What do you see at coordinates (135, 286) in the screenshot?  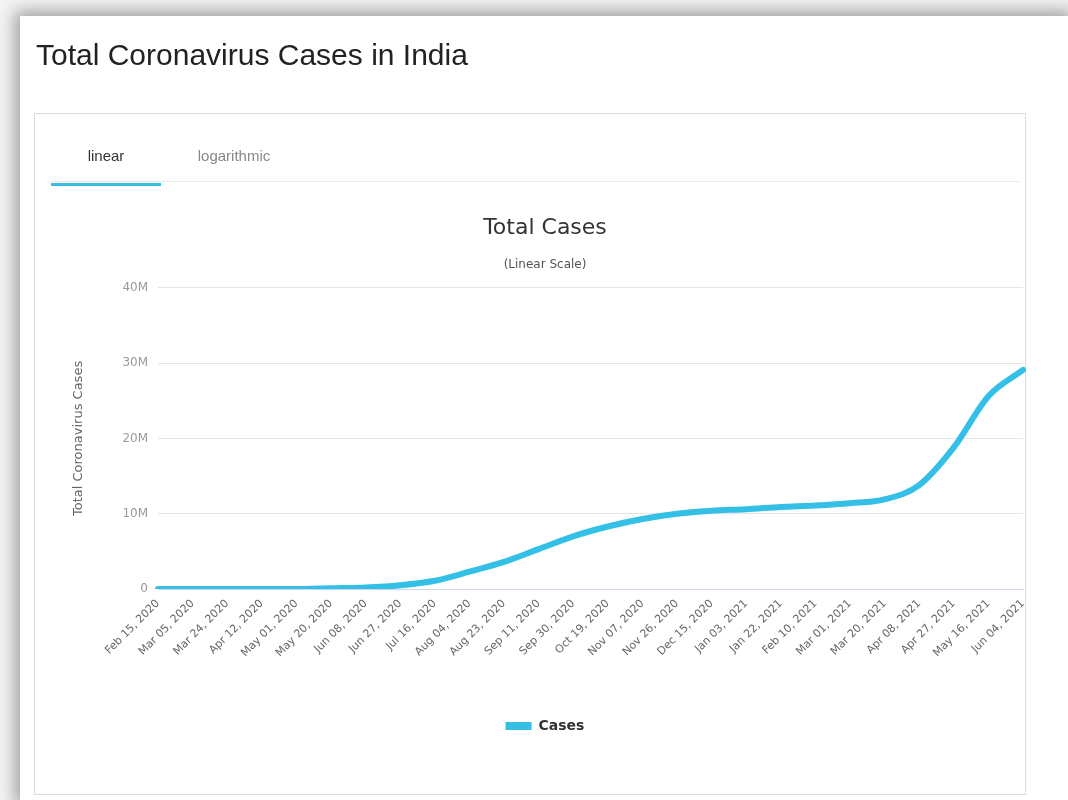 I see `y-tick-label: 40M` at bounding box center [135, 286].